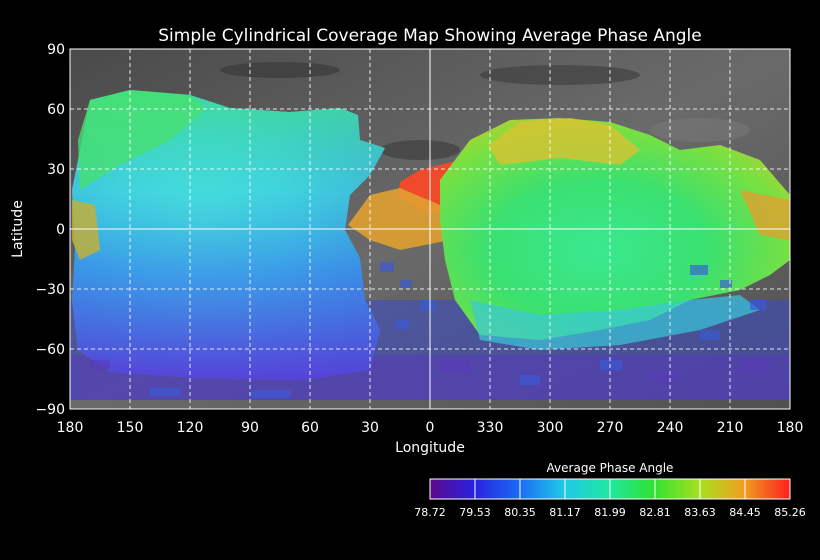 This screenshot has width=820, height=560. I want to click on y-tick-label: 90, so click(56, 50).